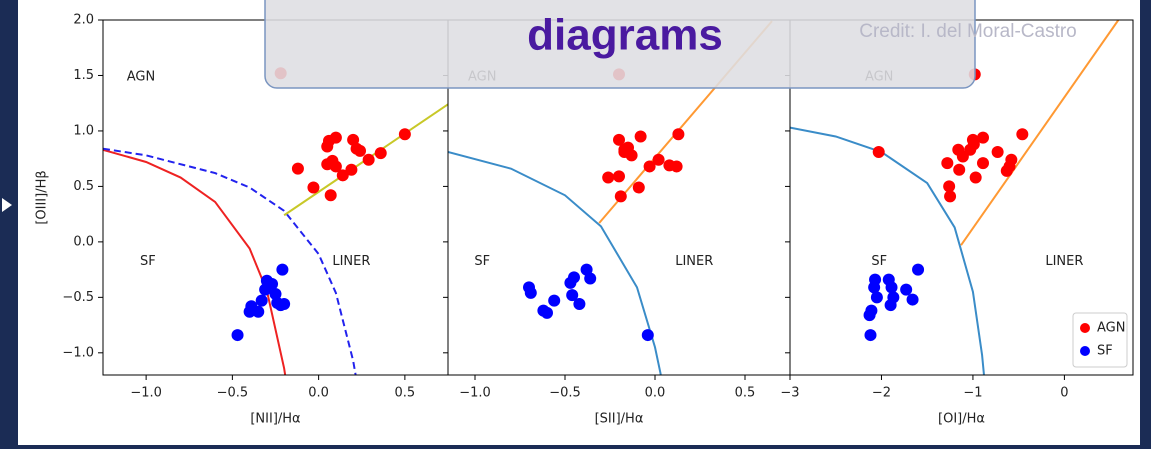 This screenshot has height=449, width=1151. What do you see at coordinates (1085, 328) in the screenshot?
I see `legend-marker` at bounding box center [1085, 328].